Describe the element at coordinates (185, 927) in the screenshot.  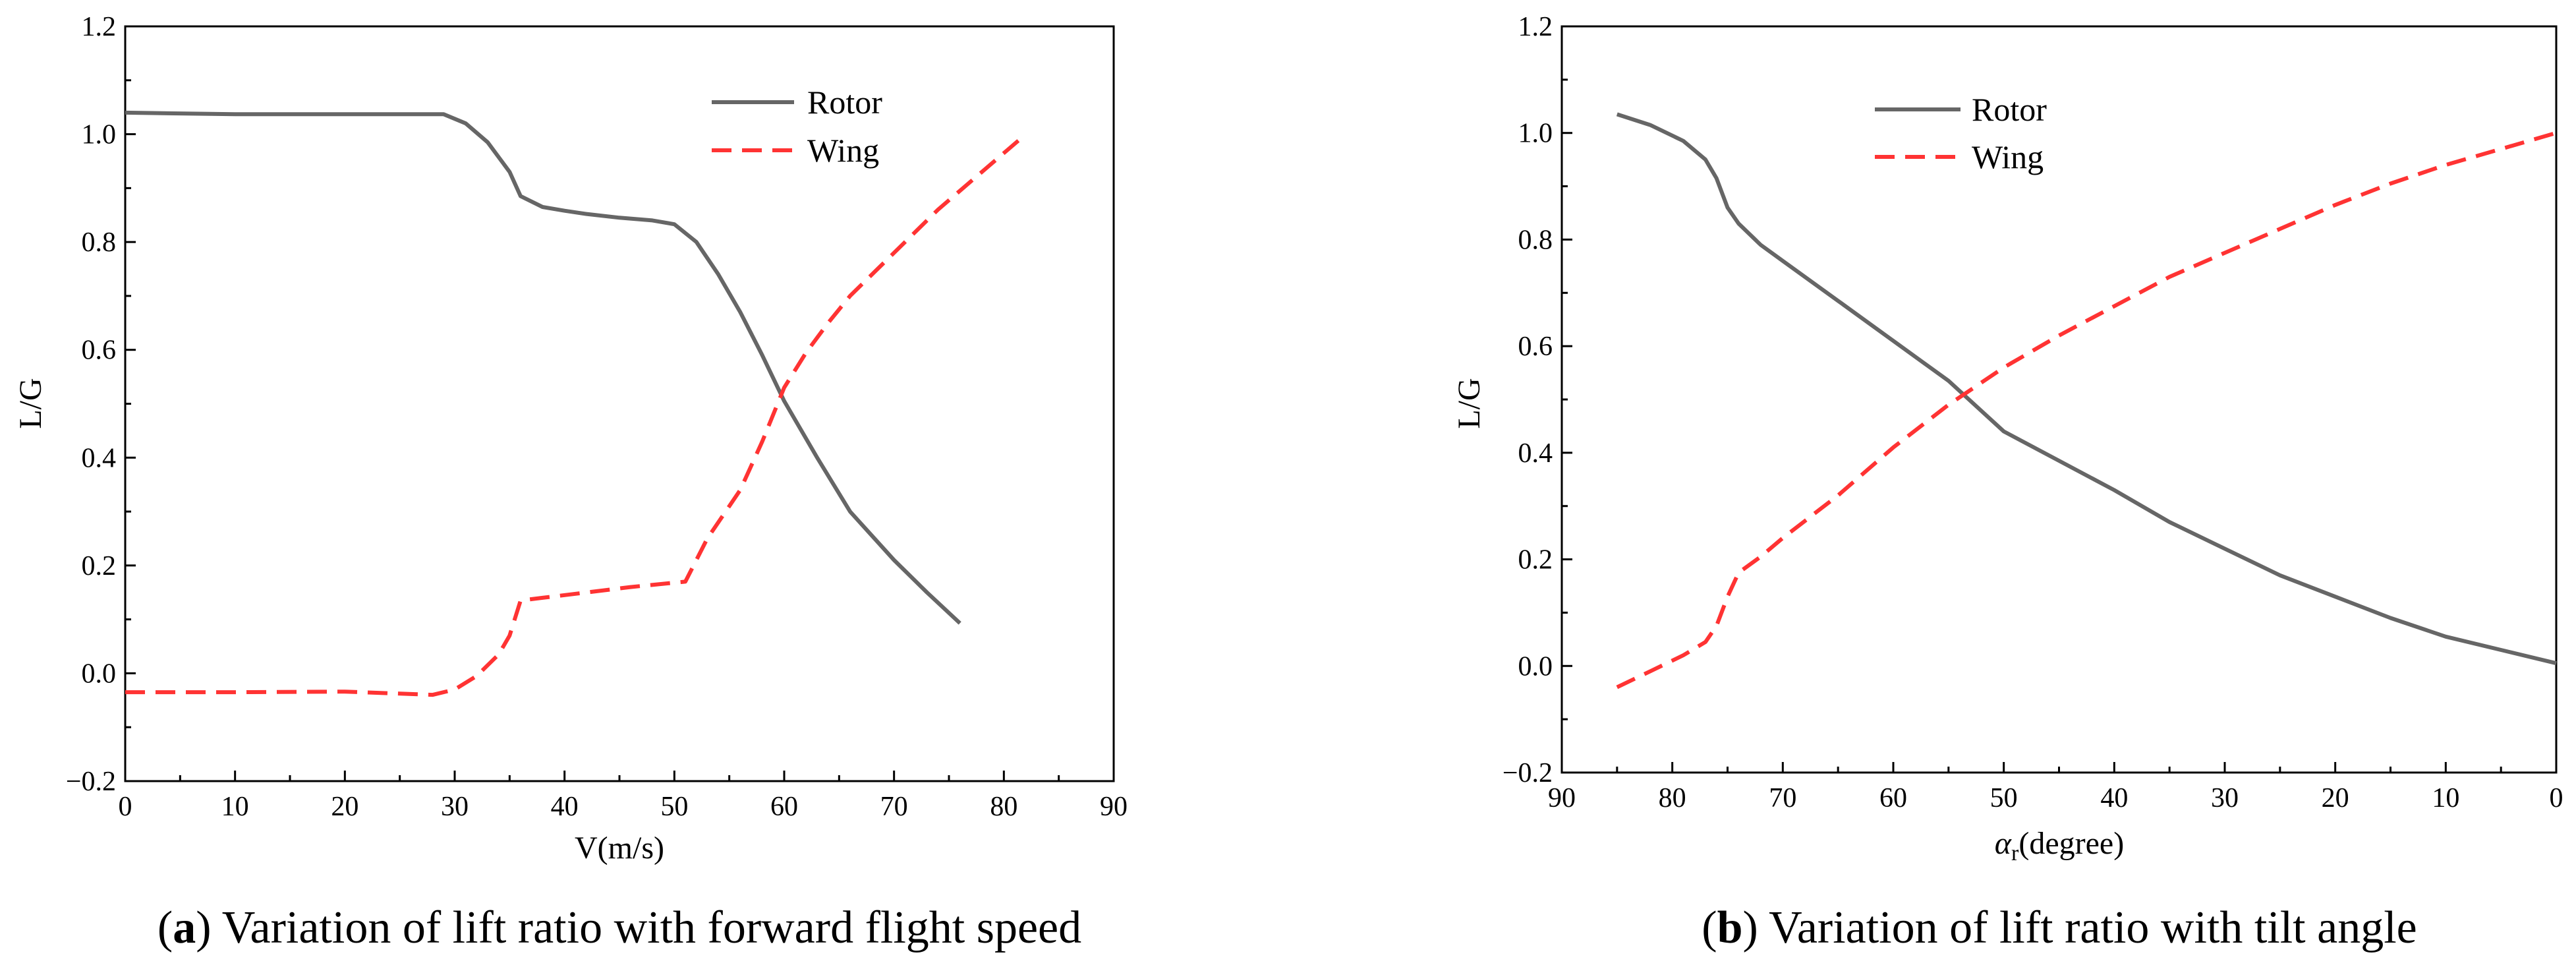
I see `caption-letter: a` at that location.